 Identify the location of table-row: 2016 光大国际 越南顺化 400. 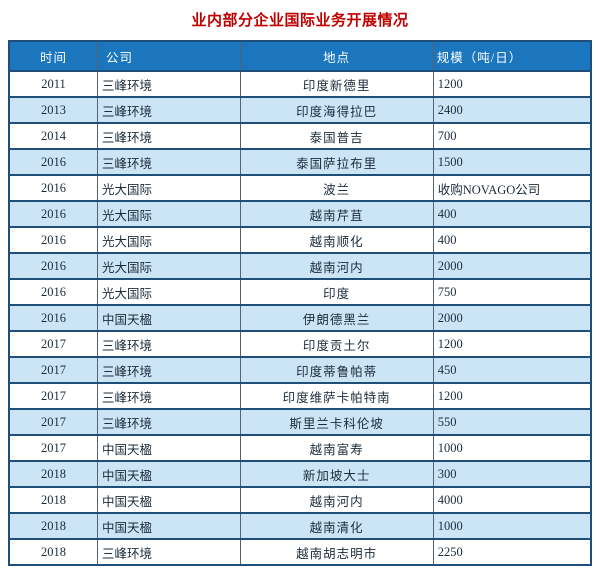
(300, 240).